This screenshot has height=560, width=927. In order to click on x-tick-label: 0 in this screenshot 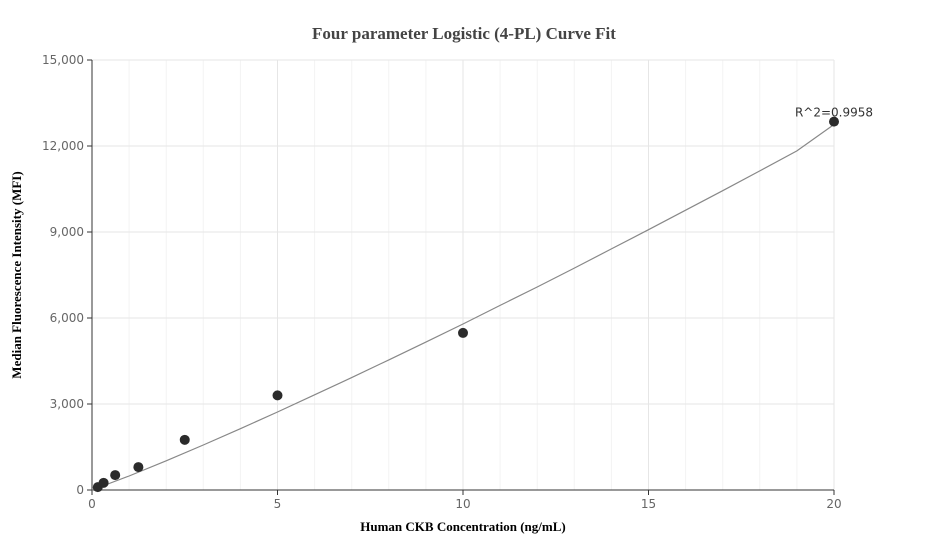, I will do `click(92, 504)`.